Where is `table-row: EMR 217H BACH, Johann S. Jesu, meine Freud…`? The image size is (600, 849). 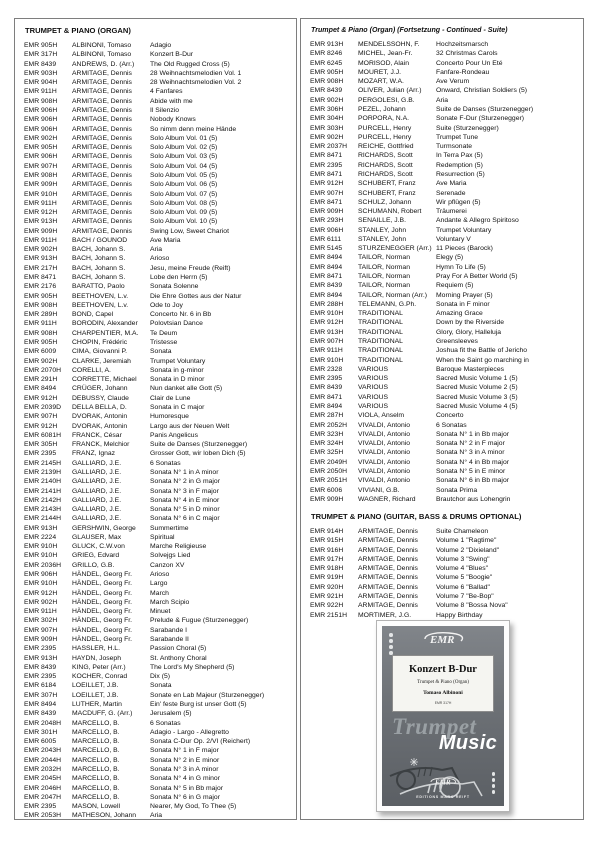
table-row: EMR 217H BACH, Johann S. Jesu, meine Freud… is located at coordinates (159, 268).